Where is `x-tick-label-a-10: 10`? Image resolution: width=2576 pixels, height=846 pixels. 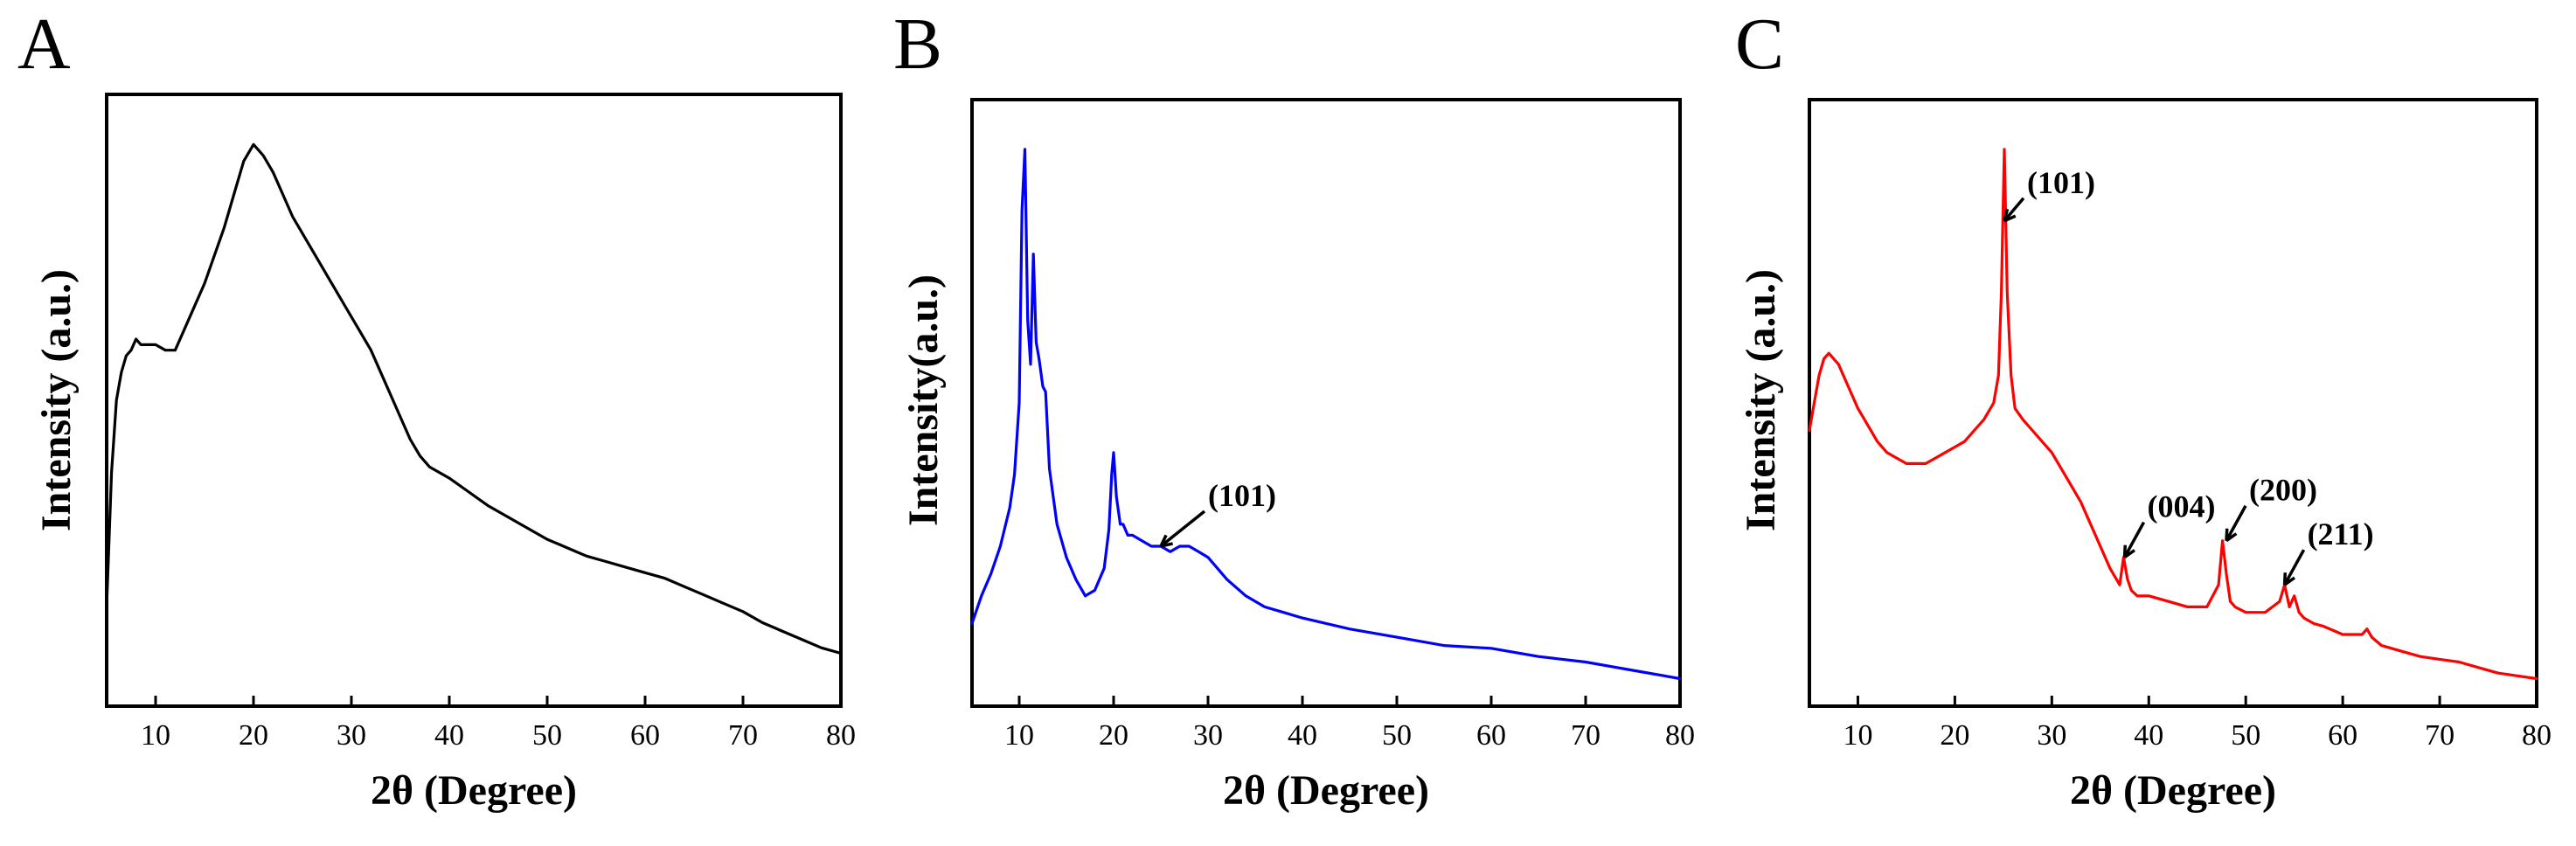 x-tick-label-a-10: 10 is located at coordinates (156, 736).